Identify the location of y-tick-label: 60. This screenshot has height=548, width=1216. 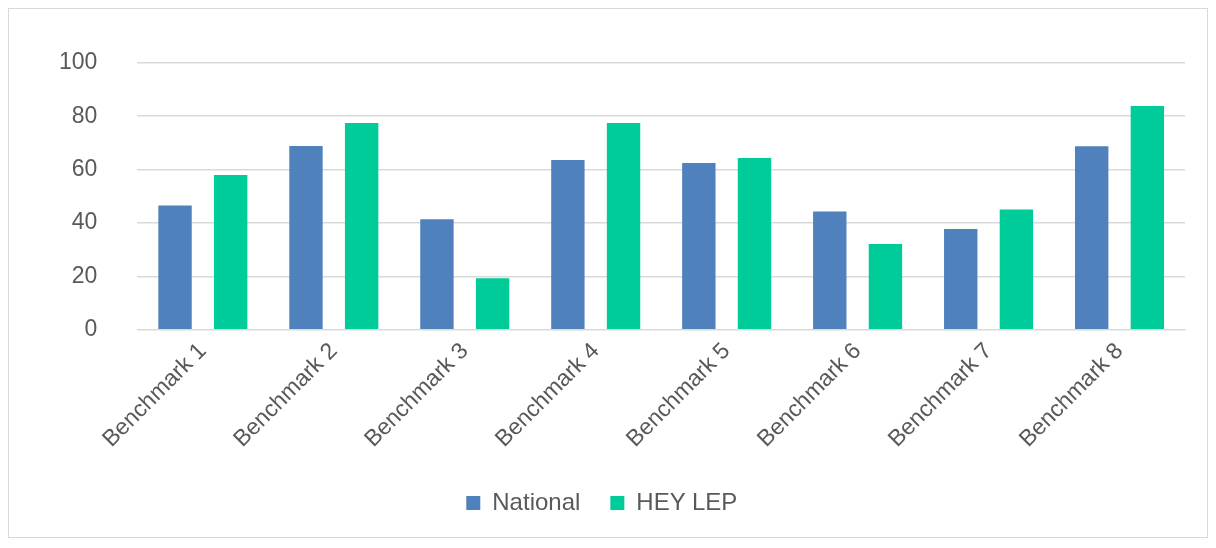
(84, 167).